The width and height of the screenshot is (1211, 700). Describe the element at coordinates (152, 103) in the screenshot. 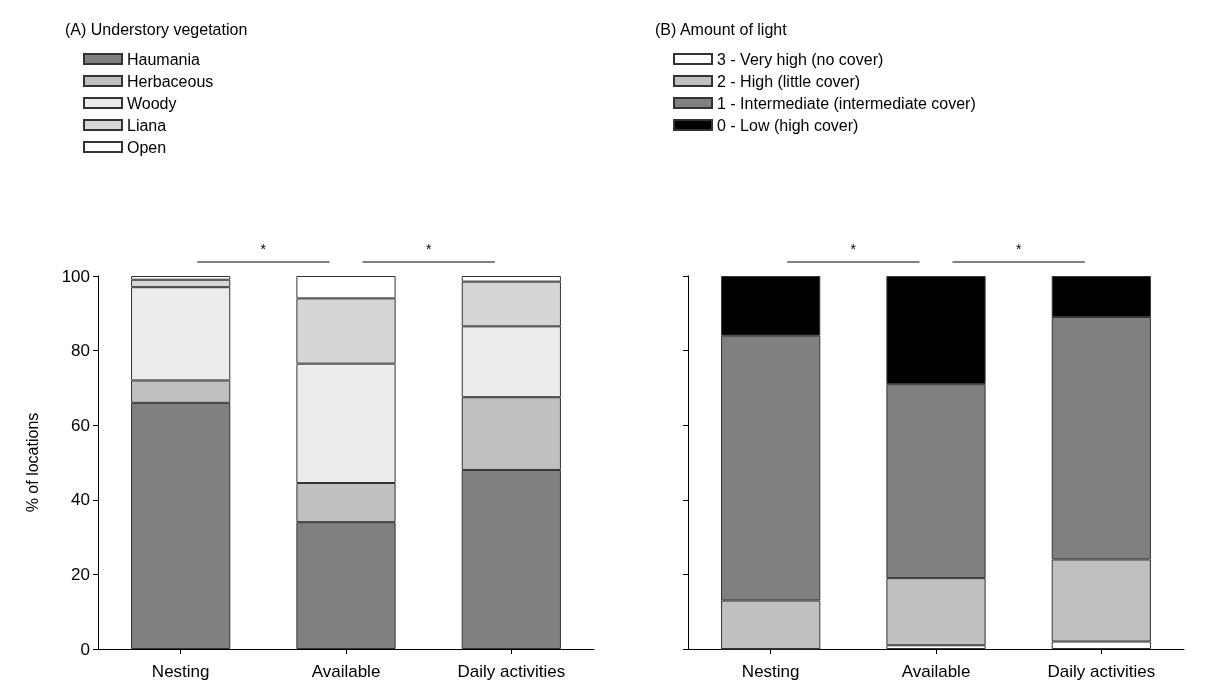

I see `legend-label: Woody` at that location.